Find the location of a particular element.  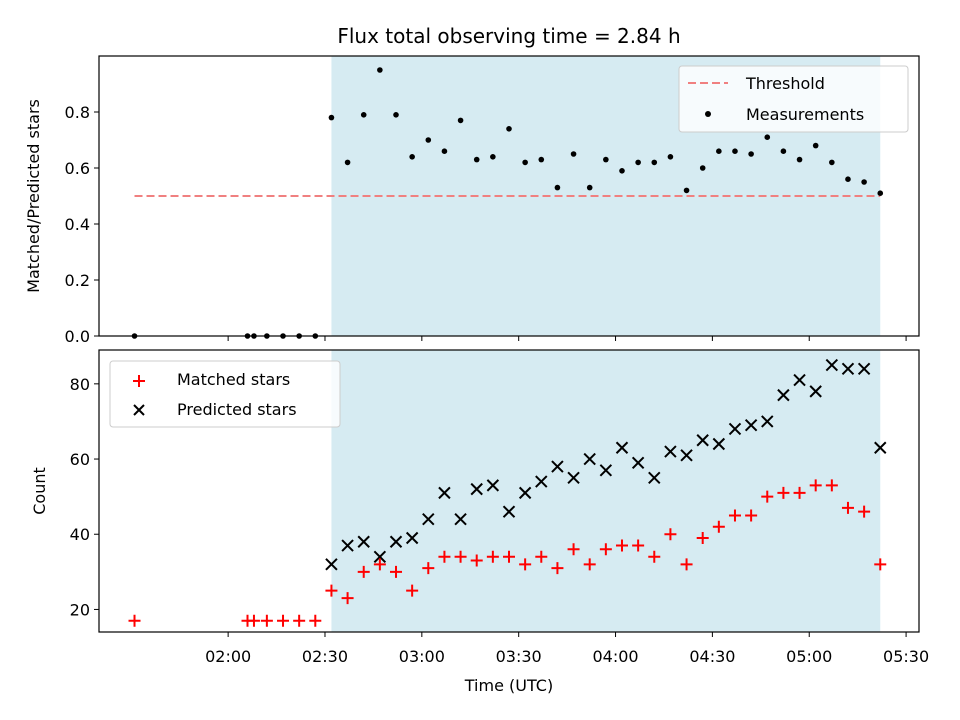

bottom-x-tick-label: 03:00 is located at coordinates (422, 656).